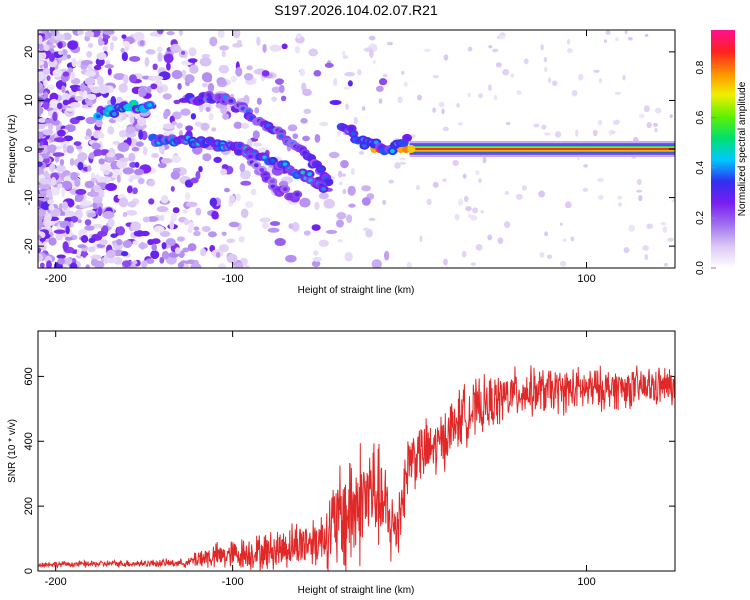 The height and width of the screenshot is (600, 750). Describe the element at coordinates (700, 218) in the screenshot. I see `colorbar-tick-label: 0.2` at that location.